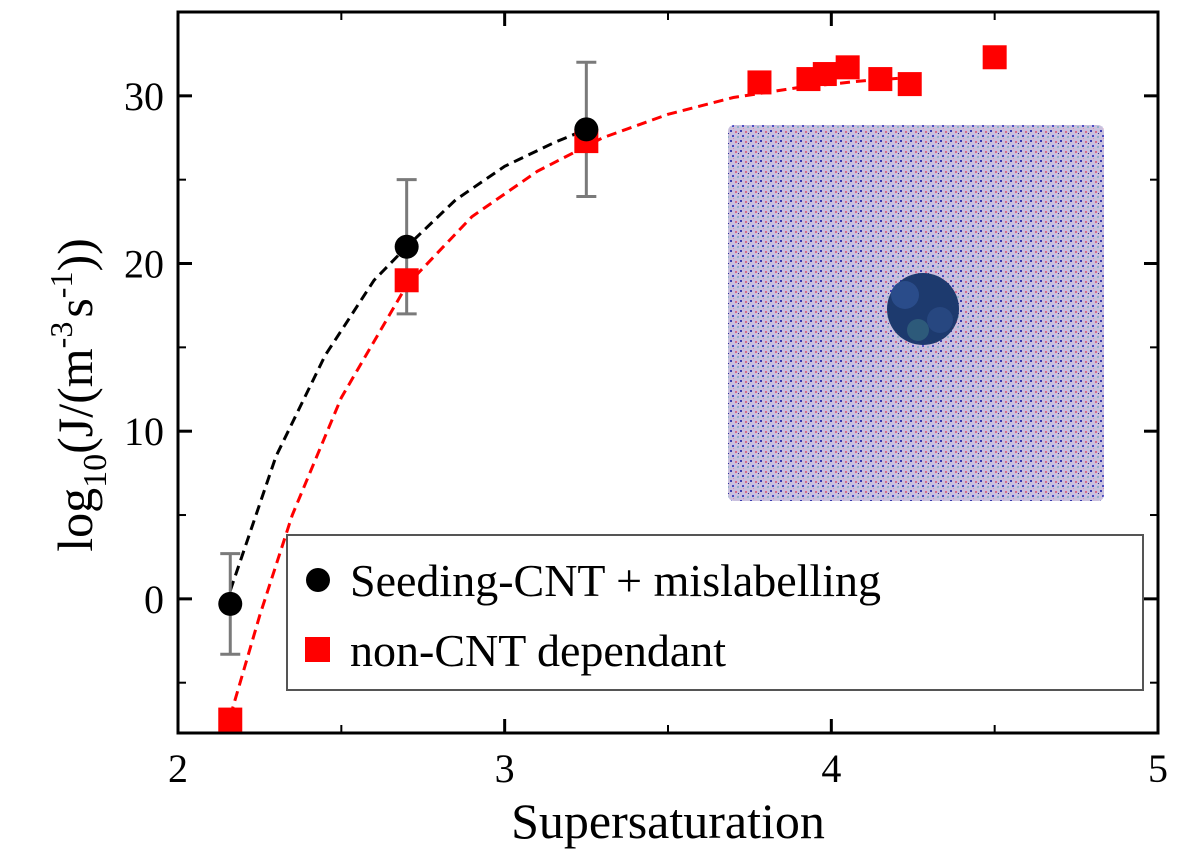 The image size is (1177, 862). Describe the element at coordinates (505, 768) in the screenshot. I see `x-tick-label: 3` at that location.